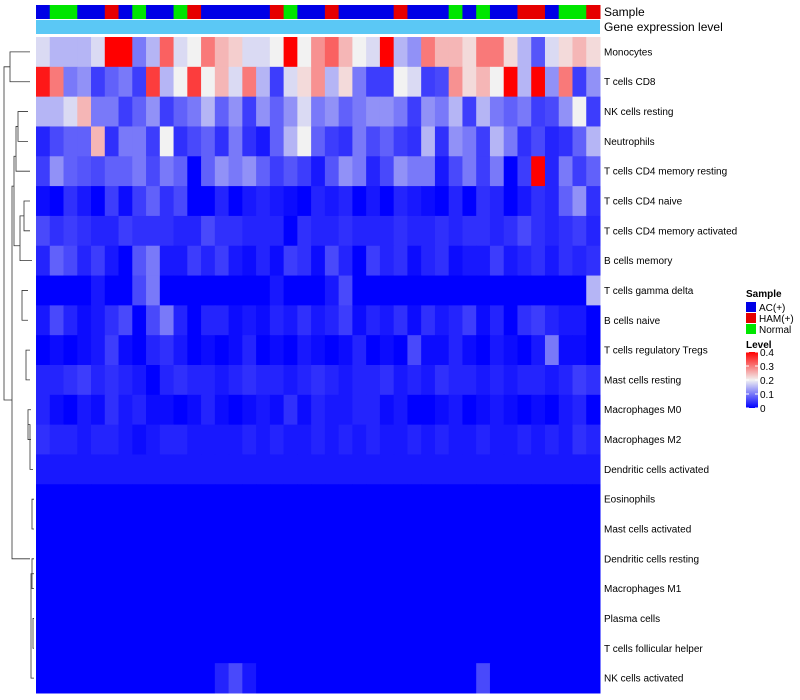  What do you see at coordinates (638, 261) in the screenshot?
I see `row-label: B cells memory` at bounding box center [638, 261].